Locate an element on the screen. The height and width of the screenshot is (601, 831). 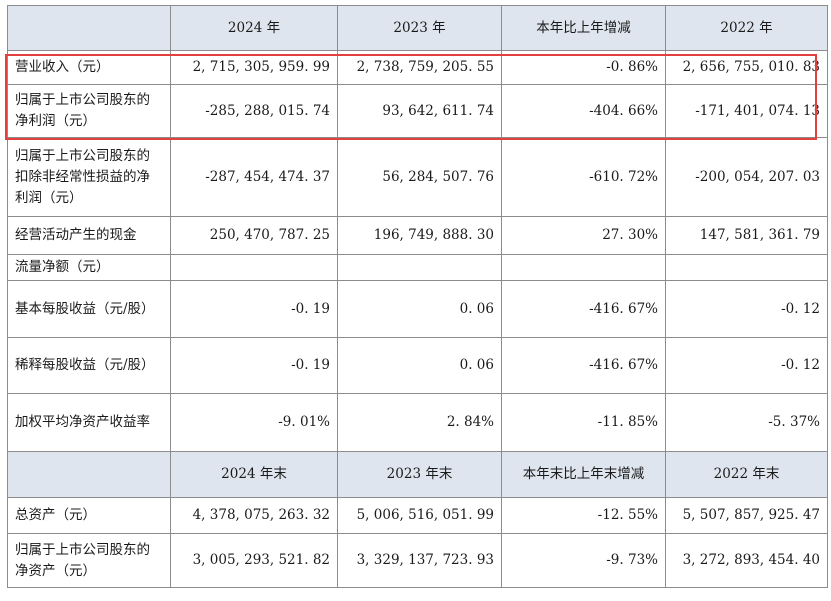
row-label: 流量净额（元） is located at coordinates (89, 267).